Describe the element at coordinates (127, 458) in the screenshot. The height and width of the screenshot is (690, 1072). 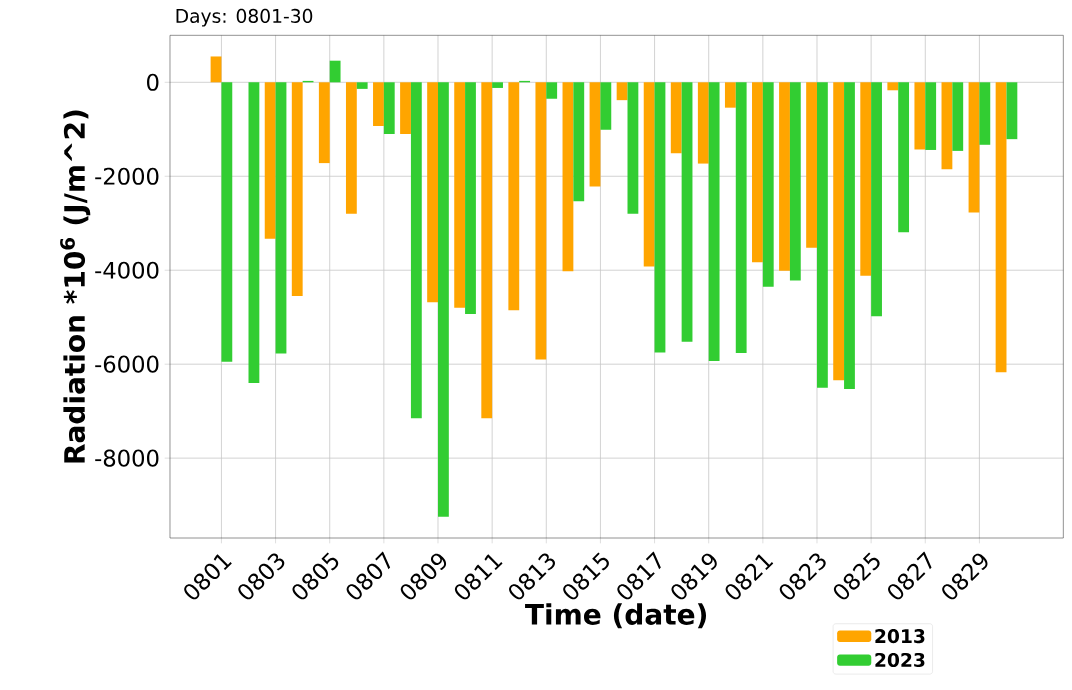
I see `y-tick-label: -8000` at that location.